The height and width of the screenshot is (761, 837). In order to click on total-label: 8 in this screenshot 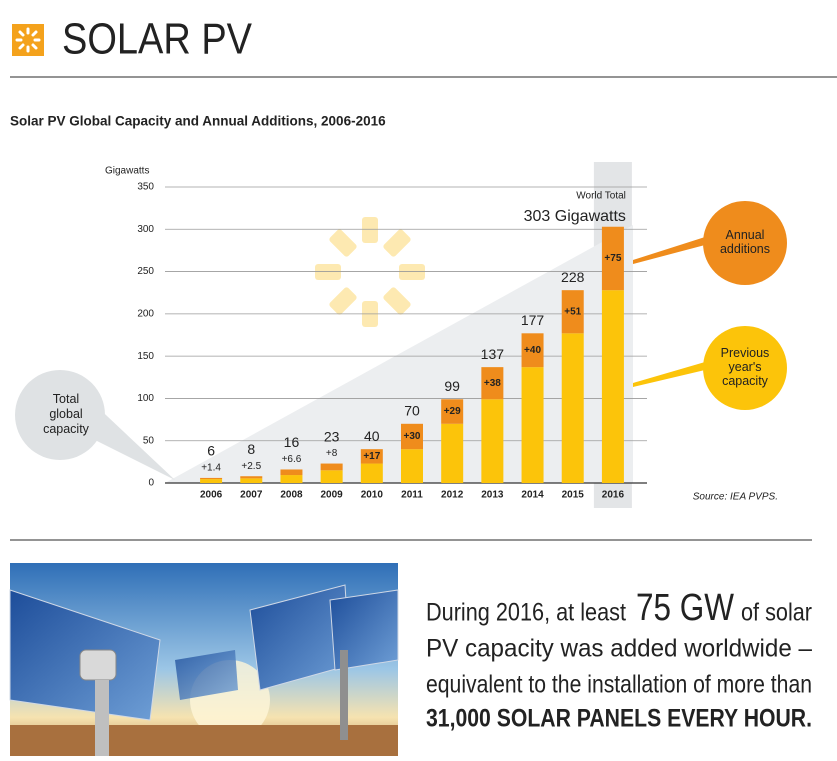, I will do `click(251, 449)`.